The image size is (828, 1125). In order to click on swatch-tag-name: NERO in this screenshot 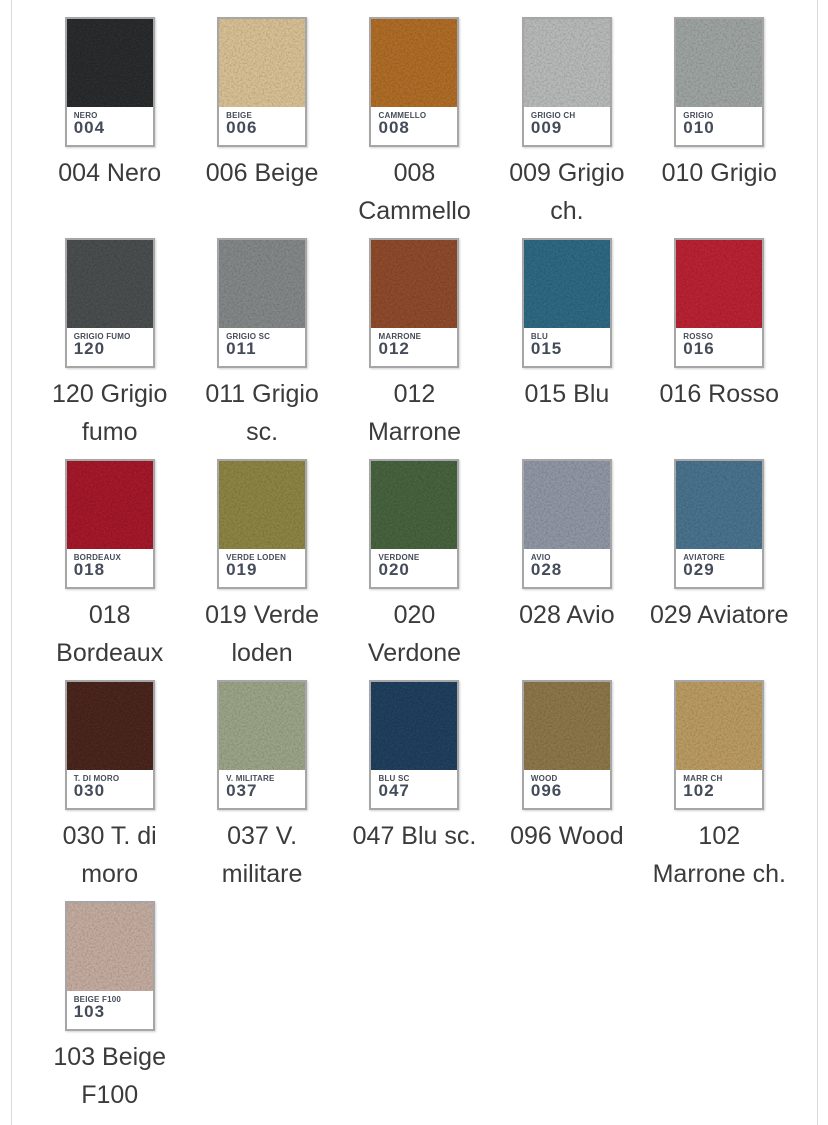, I will do `click(85, 115)`.